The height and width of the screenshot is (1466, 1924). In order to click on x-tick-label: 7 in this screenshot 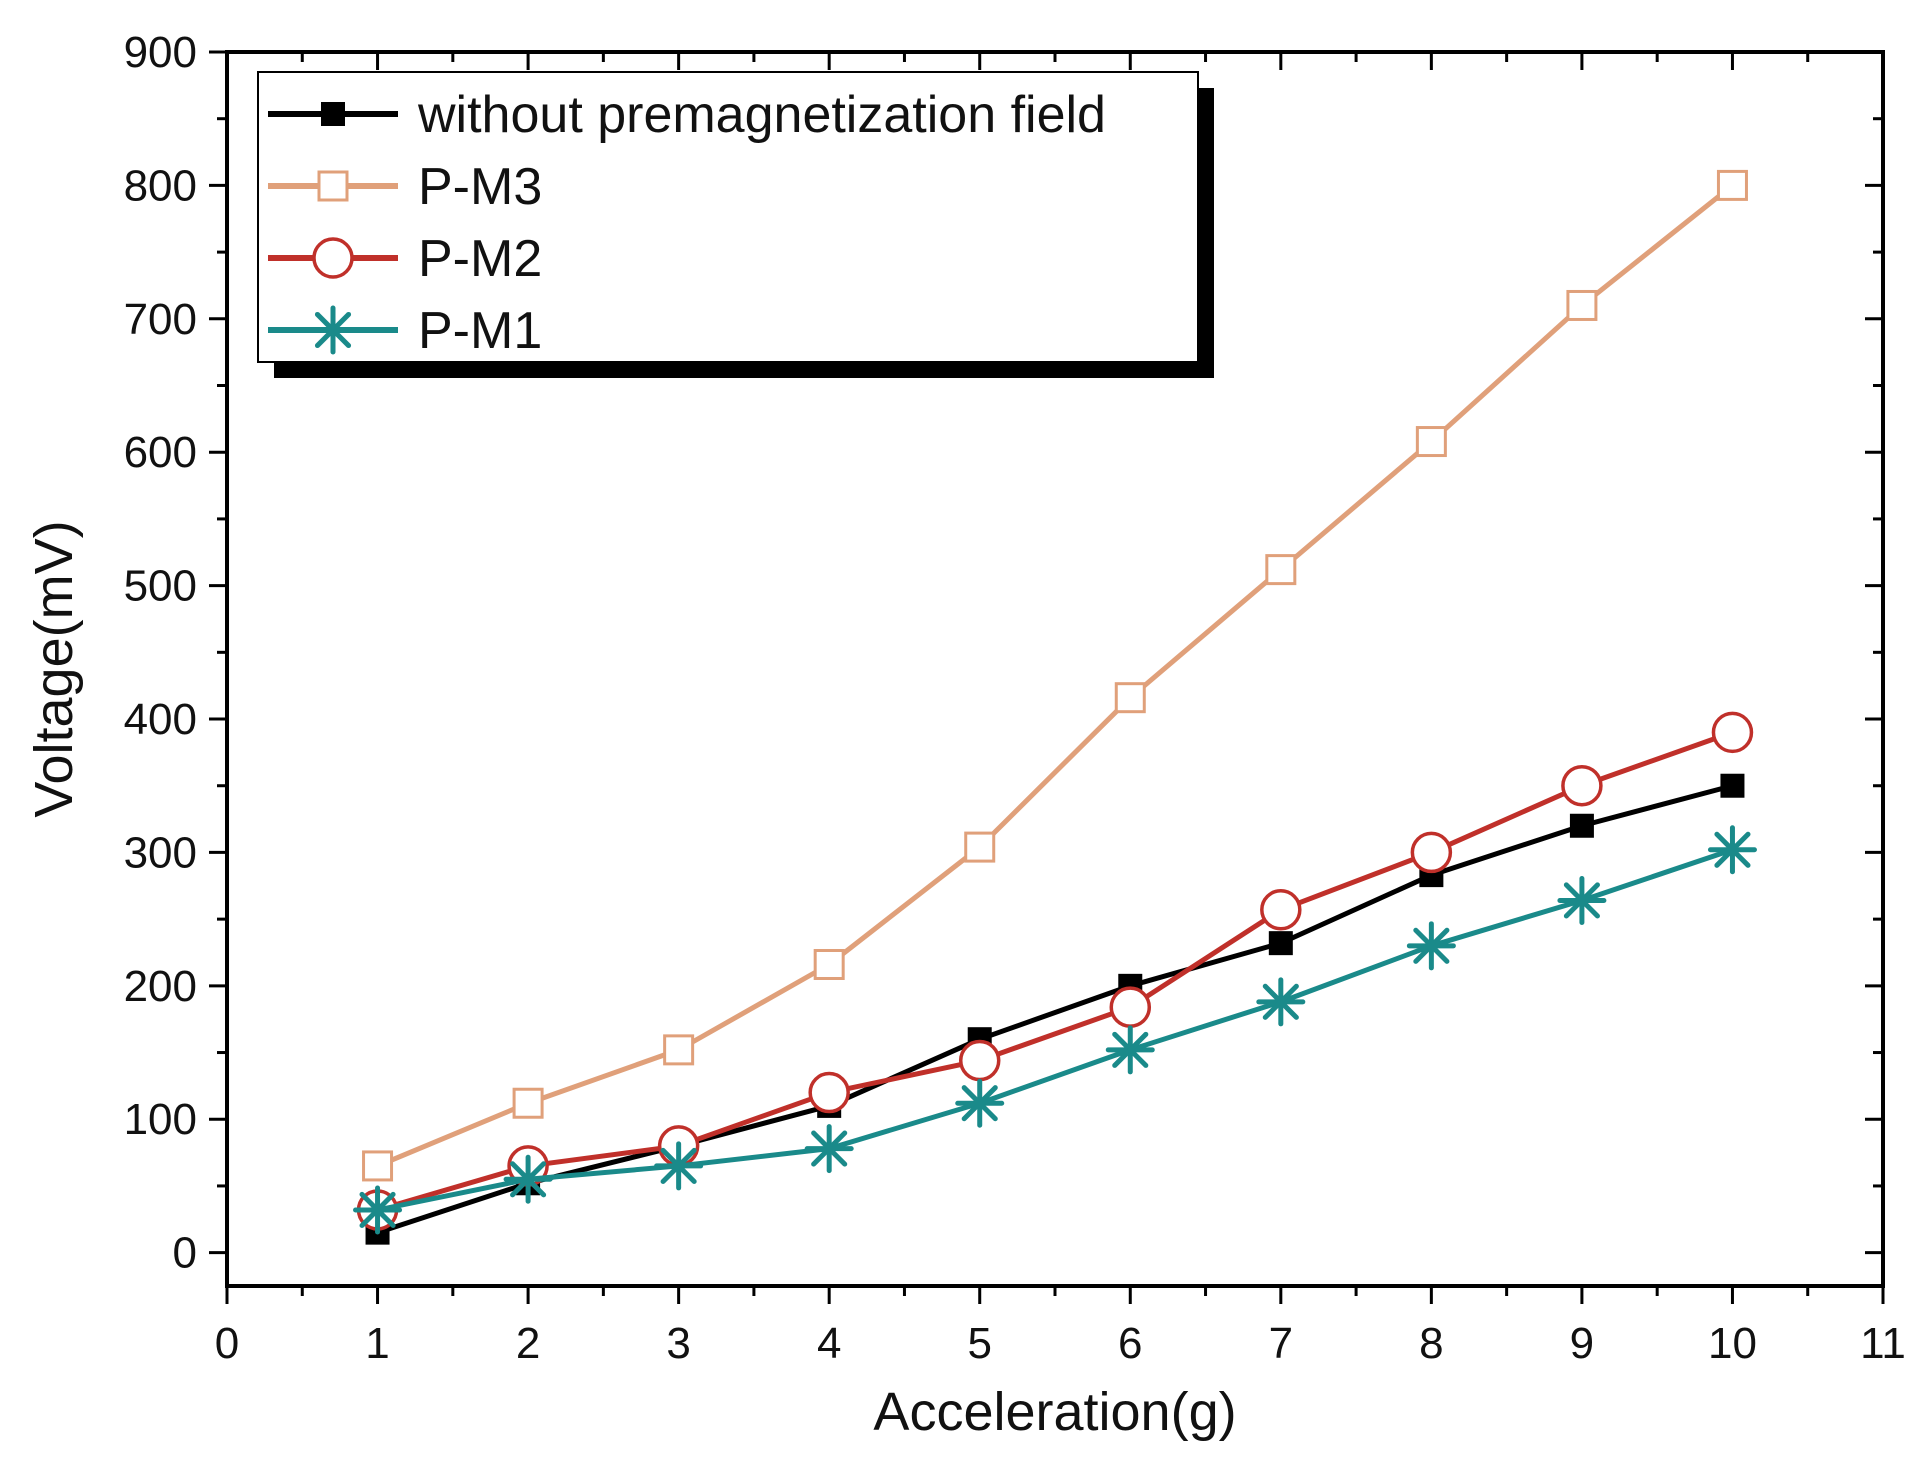, I will do `click(1281, 1343)`.